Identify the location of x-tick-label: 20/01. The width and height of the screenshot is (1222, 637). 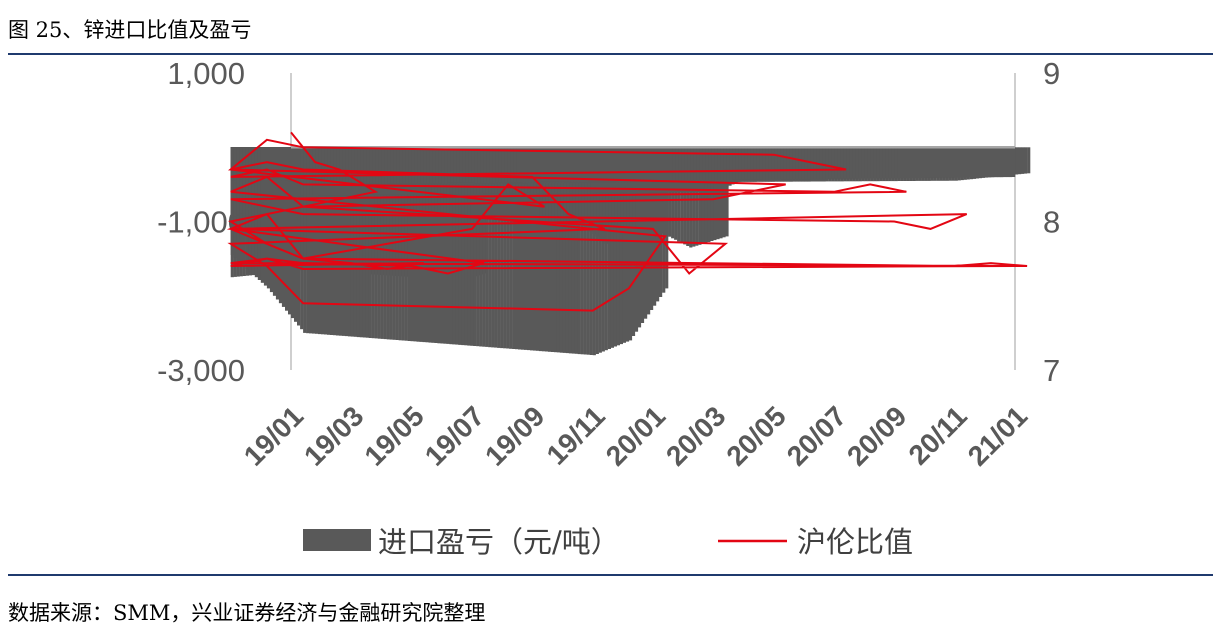
(635, 435).